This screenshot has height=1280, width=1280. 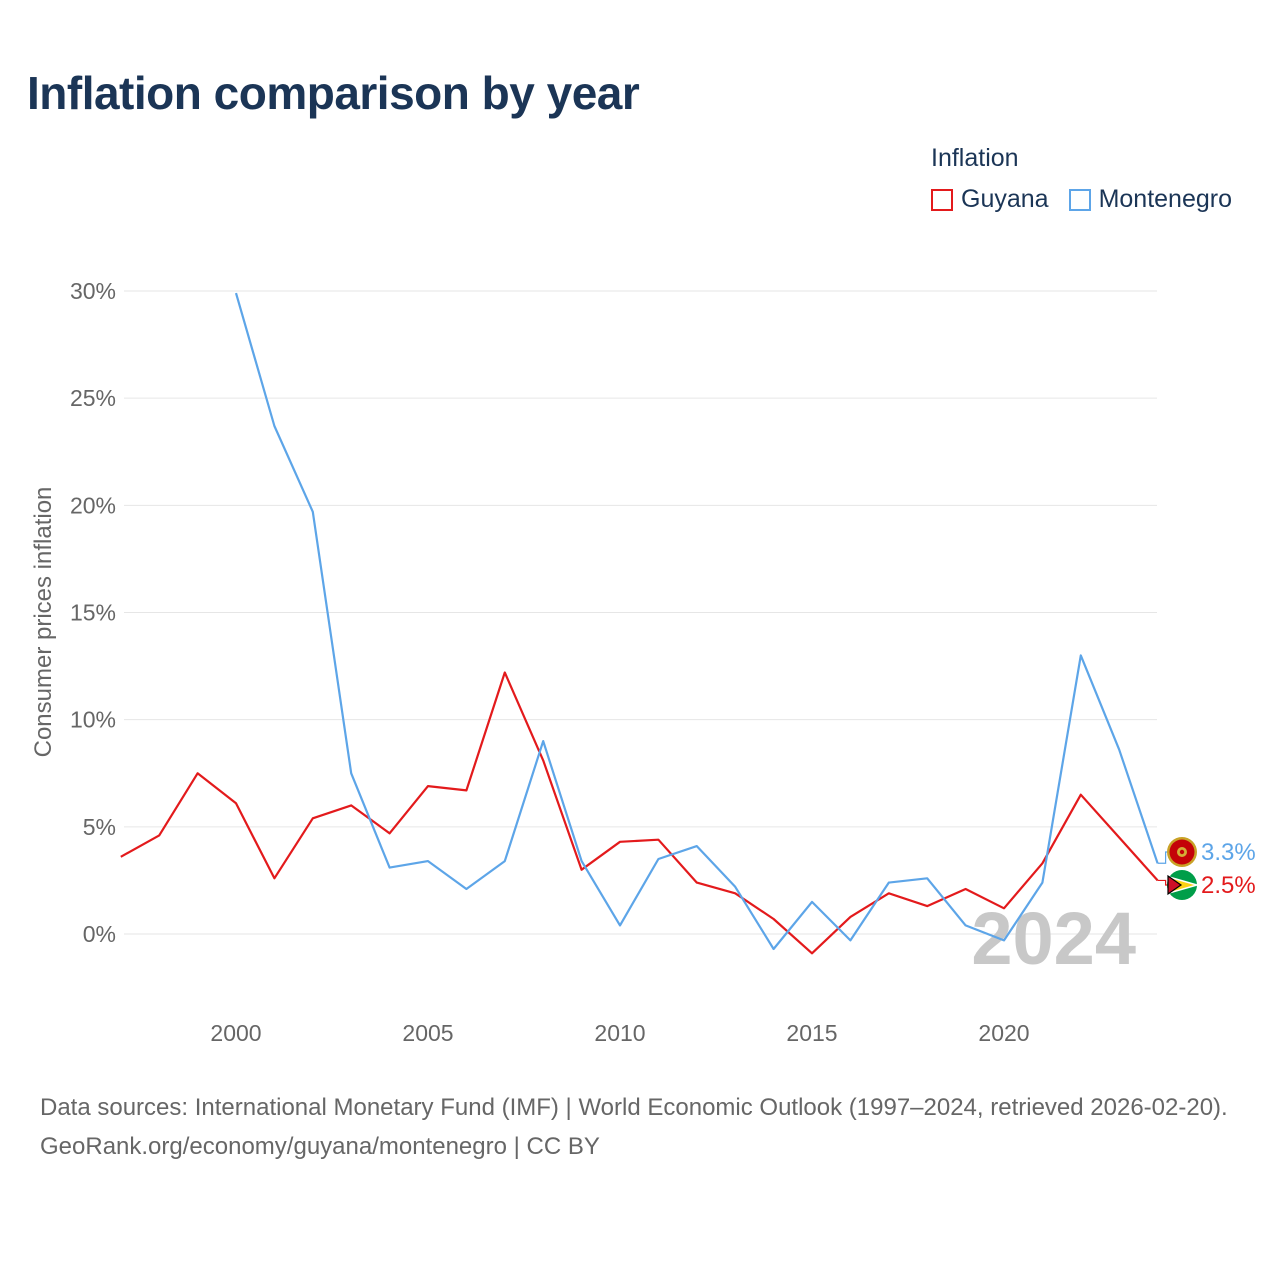 I want to click on guyana-flag-icon, so click(x=1183, y=885).